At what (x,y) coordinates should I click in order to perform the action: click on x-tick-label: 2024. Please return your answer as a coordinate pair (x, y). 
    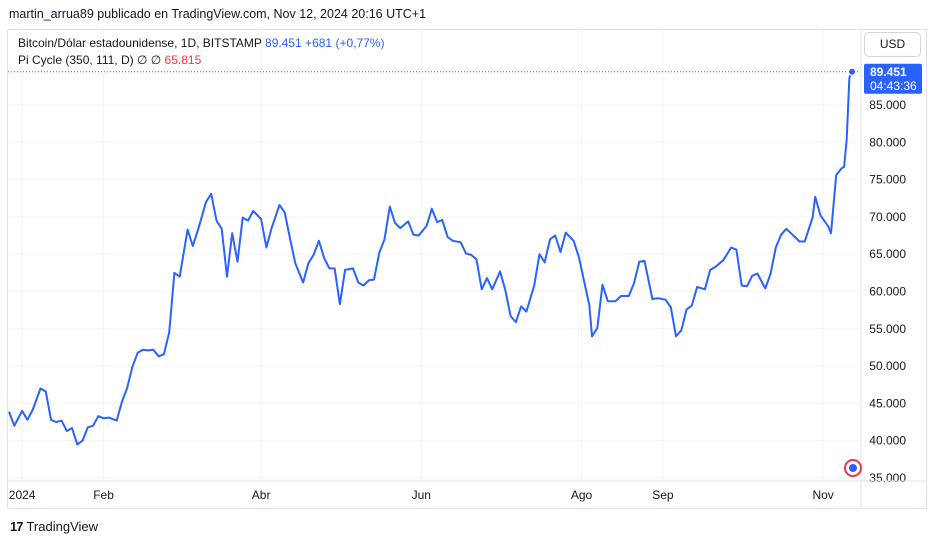
    Looking at the image, I should click on (22, 495).